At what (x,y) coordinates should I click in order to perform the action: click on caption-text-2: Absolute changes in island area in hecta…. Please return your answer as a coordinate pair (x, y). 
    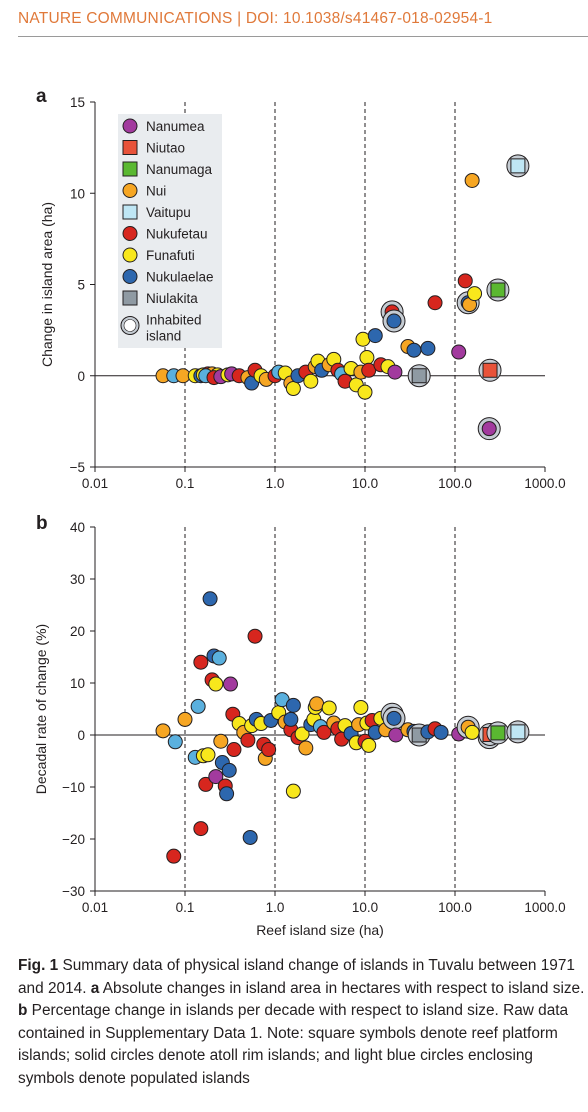
    Looking at the image, I should click on (342, 988).